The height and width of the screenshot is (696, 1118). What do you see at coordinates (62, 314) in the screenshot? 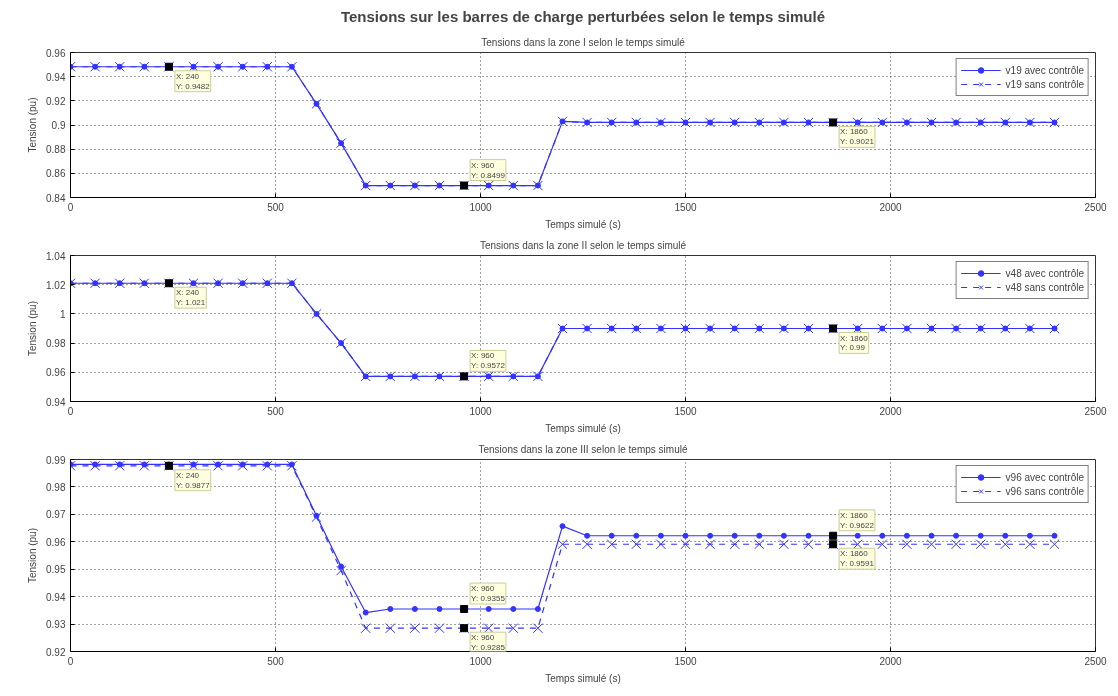
I see `y-tick-label: 1` at bounding box center [62, 314].